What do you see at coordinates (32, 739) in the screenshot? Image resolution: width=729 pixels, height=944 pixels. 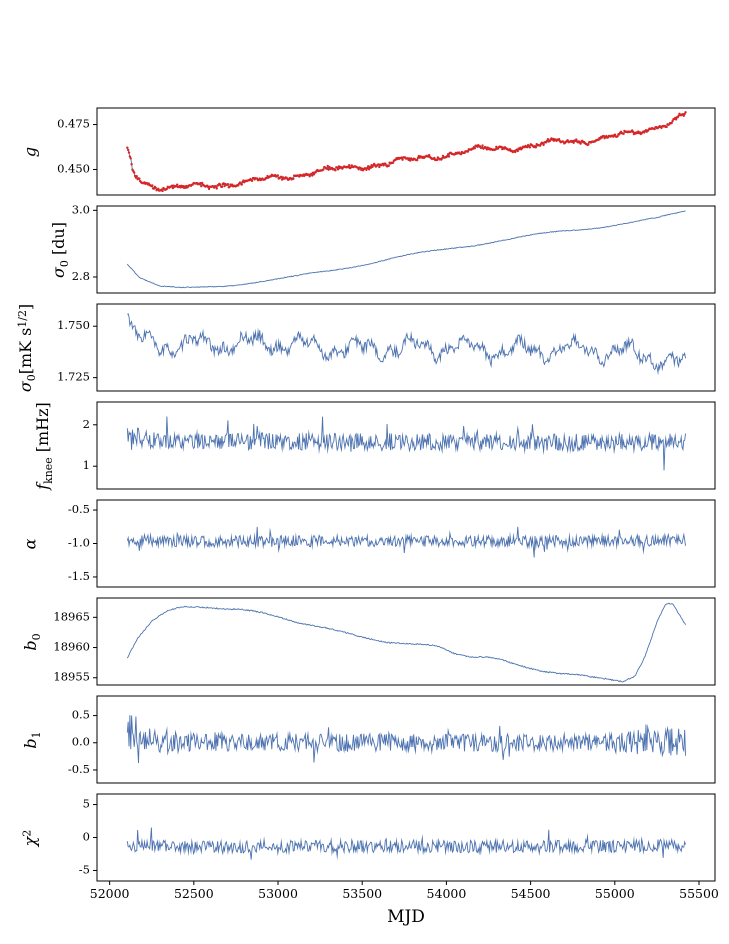 I see `y-axis-label-b1: b1` at bounding box center [32, 739].